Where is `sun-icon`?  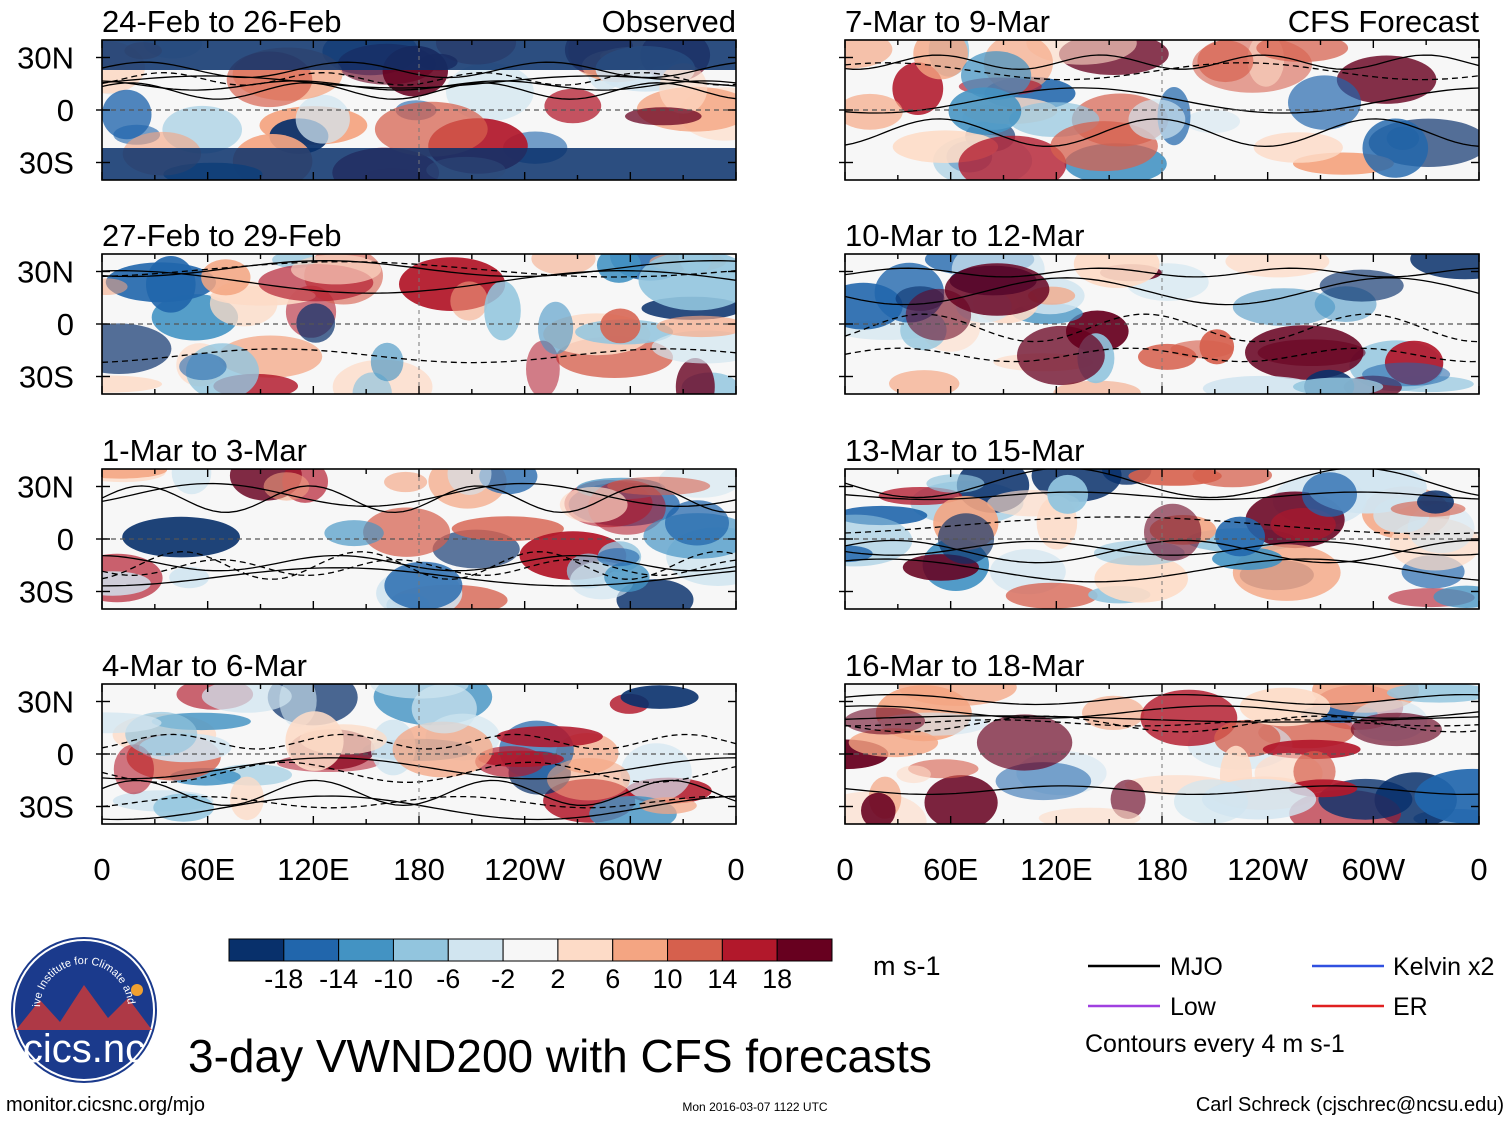
sun-icon is located at coordinates (137, 990).